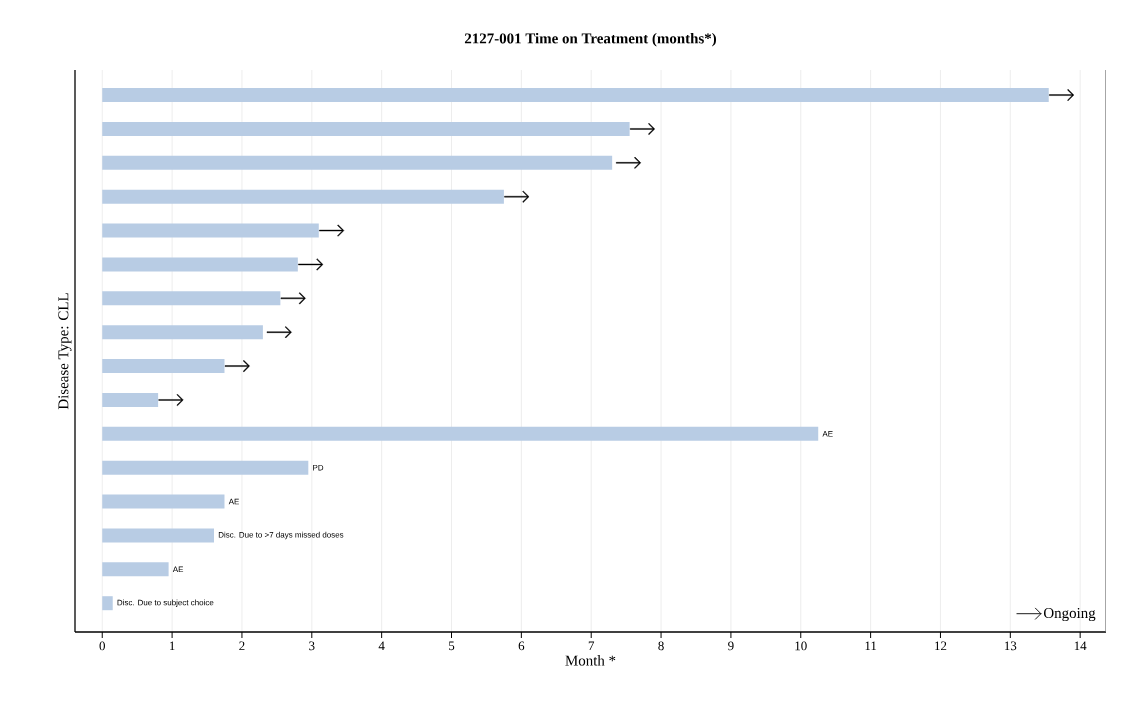 The width and height of the screenshot is (1129, 718). Describe the element at coordinates (1010, 646) in the screenshot. I see `x-tick-label: 13` at that location.